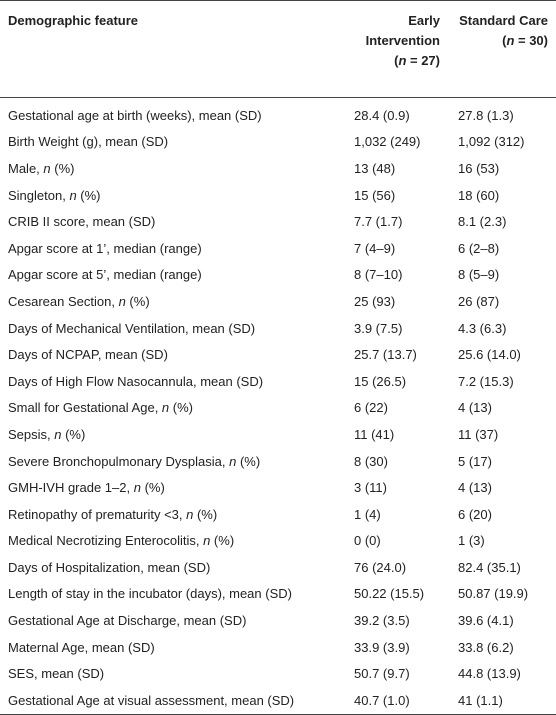 Image resolution: width=556 pixels, height=715 pixels. Describe the element at coordinates (479, 301) in the screenshot. I see `cell-value: 26 (87)` at that location.